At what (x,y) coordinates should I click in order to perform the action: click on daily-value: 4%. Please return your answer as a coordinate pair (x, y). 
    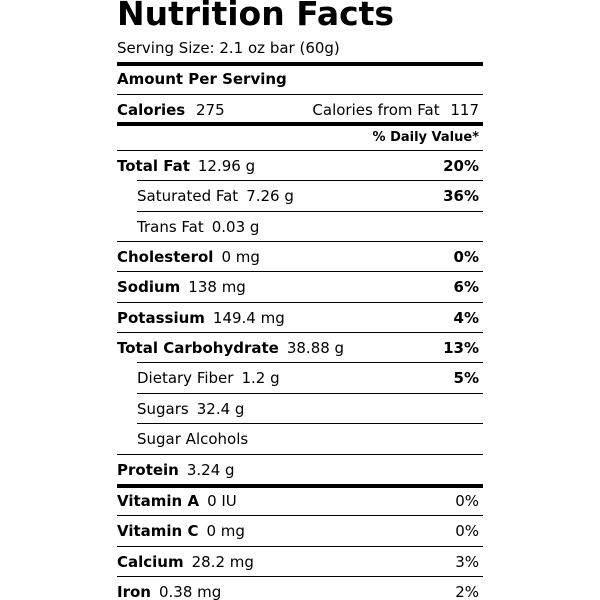
    Looking at the image, I should click on (466, 317).